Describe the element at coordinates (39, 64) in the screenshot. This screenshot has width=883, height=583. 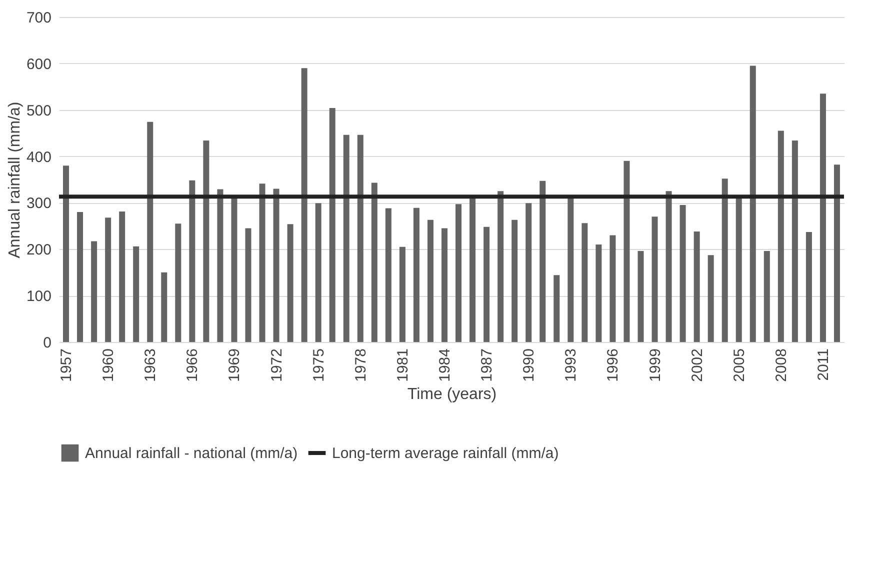
I see `y-tick-label: 600` at that location.